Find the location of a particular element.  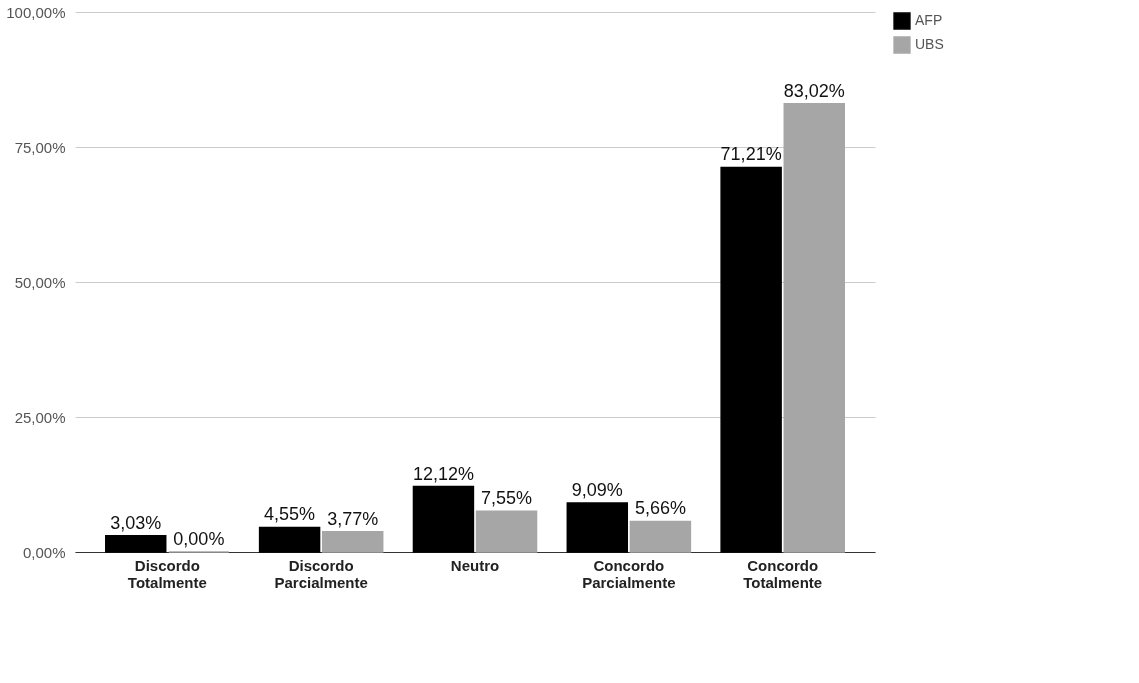

data-label: 71,21% is located at coordinates (751, 154).